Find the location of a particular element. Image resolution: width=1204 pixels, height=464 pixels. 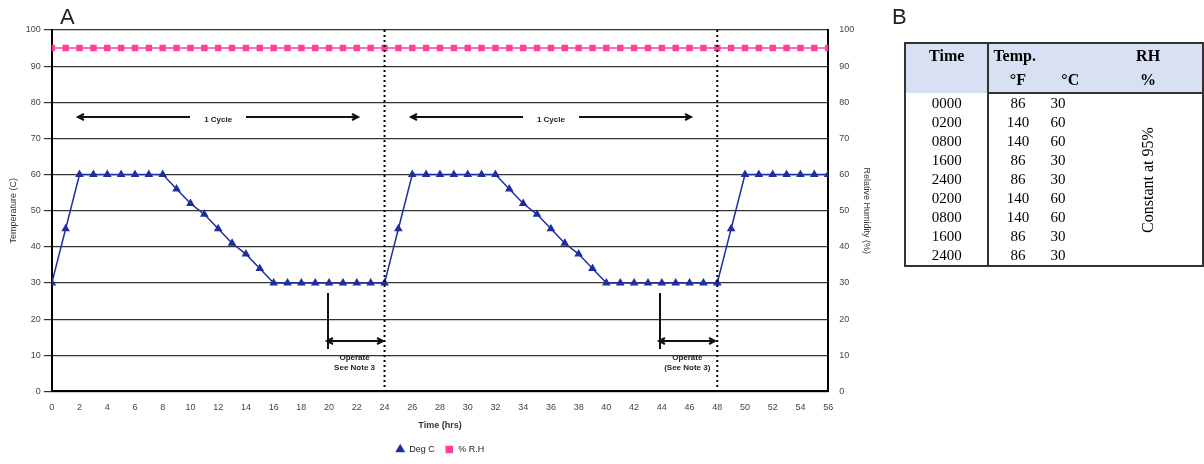

y-axis-title: Temperature (C) is located at coordinates (12, 210).